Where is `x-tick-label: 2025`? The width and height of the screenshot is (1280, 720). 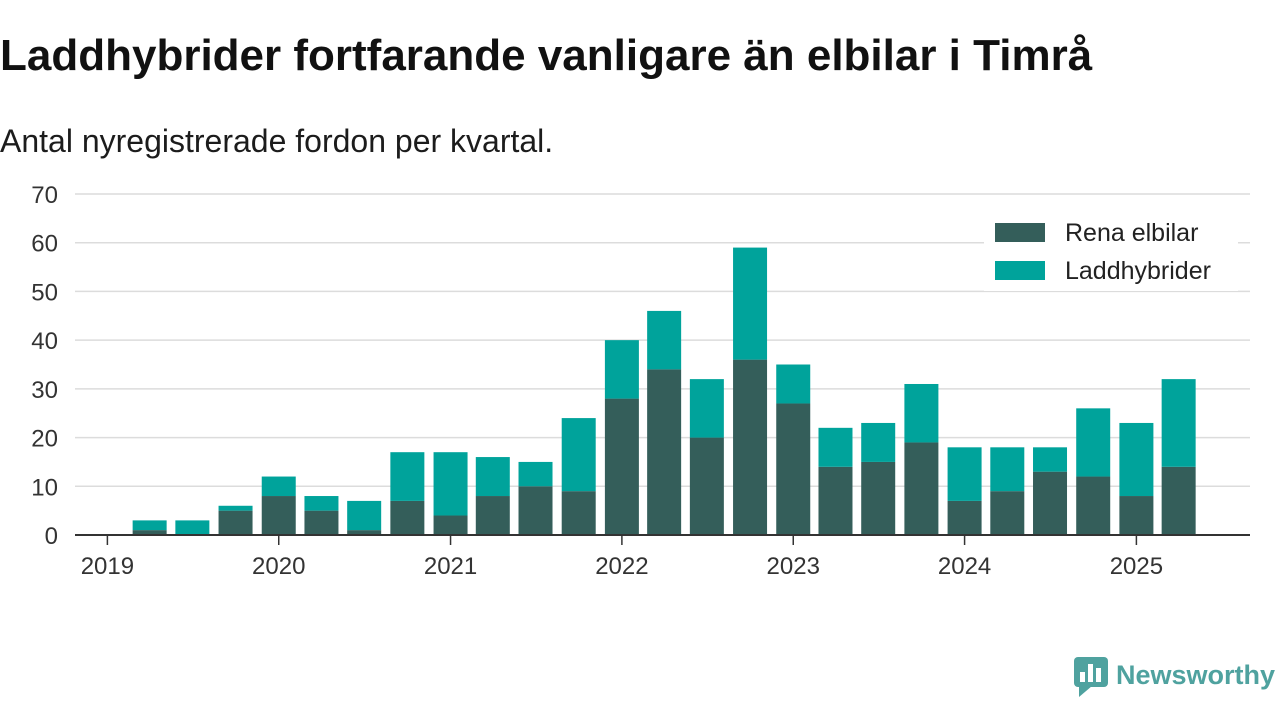 x-tick-label: 2025 is located at coordinates (1136, 566).